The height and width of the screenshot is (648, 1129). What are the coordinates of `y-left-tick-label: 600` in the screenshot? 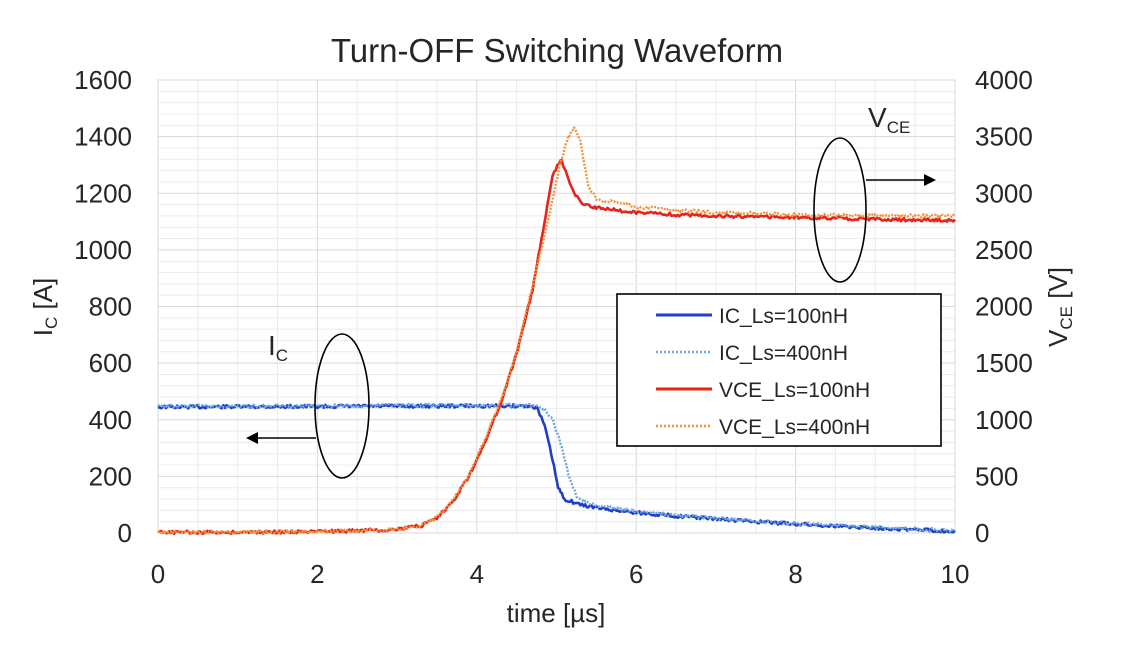 It's located at (110, 363).